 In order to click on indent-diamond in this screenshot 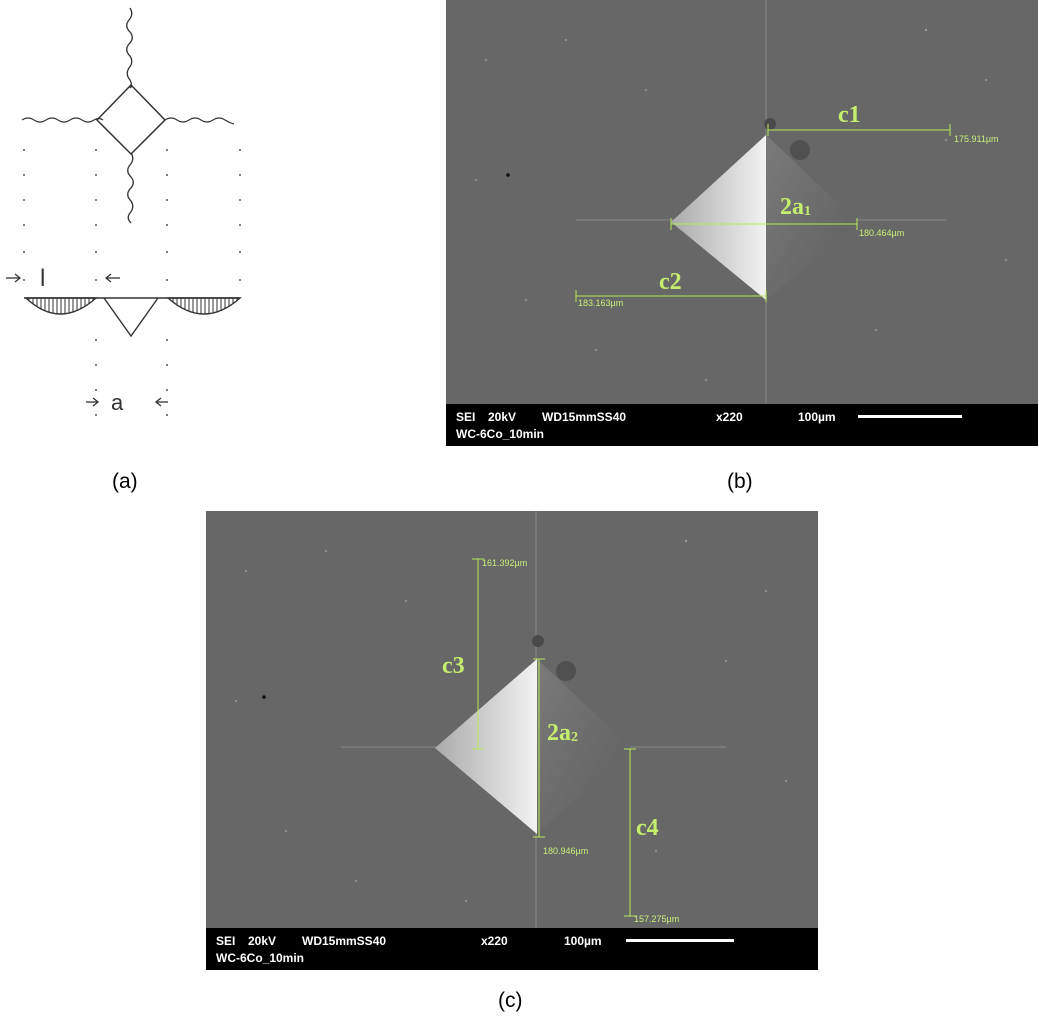, I will do `click(131, 119)`.